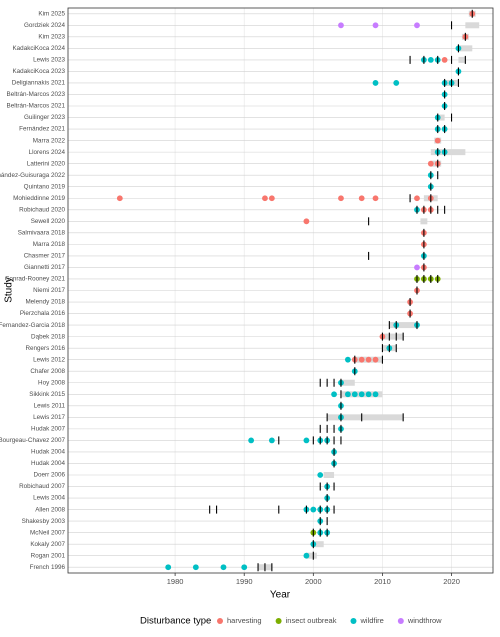  Describe the element at coordinates (45, 348) in the screenshot. I see `y-tick-label: Rengers 2016` at that location.